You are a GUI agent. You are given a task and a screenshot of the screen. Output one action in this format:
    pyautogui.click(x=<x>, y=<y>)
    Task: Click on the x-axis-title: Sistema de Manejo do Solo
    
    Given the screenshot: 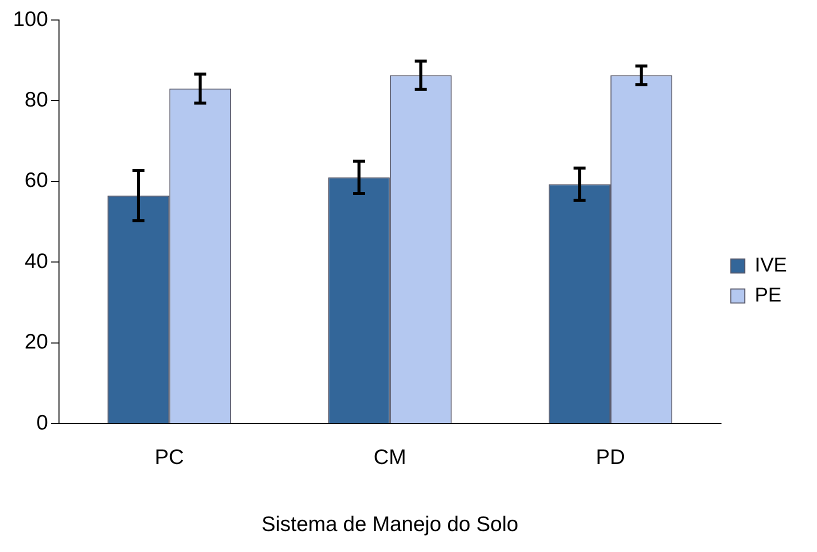 What is the action you would take?
    pyautogui.click(x=389, y=524)
    